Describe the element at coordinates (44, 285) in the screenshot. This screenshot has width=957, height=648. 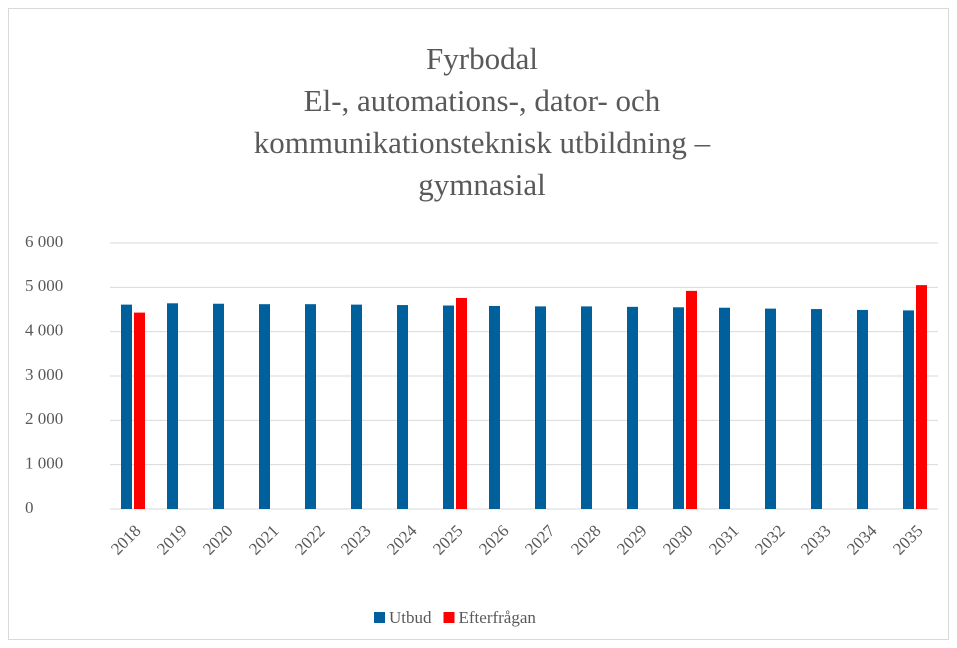
I see `y-tick-label: 5 000` at that location.